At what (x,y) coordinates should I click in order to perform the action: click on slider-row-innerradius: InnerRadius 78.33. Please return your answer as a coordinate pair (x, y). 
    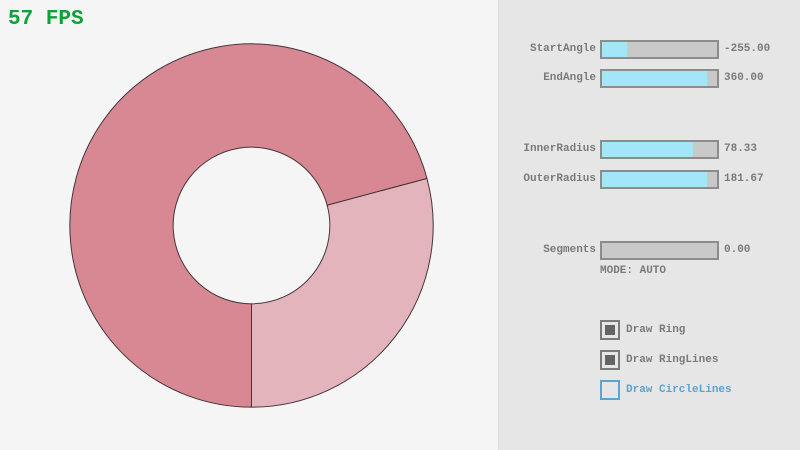
    Looking at the image, I should click on (649, 149).